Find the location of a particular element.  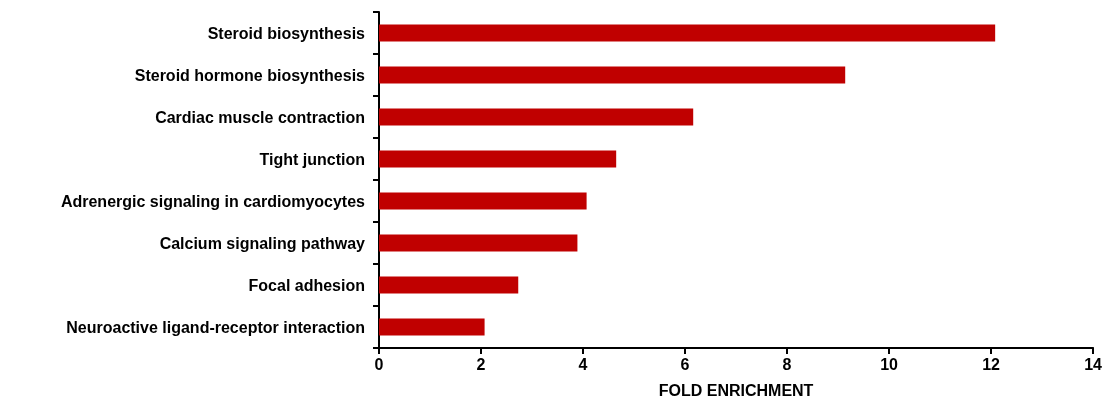

x-tick-label: 12 is located at coordinates (991, 364).